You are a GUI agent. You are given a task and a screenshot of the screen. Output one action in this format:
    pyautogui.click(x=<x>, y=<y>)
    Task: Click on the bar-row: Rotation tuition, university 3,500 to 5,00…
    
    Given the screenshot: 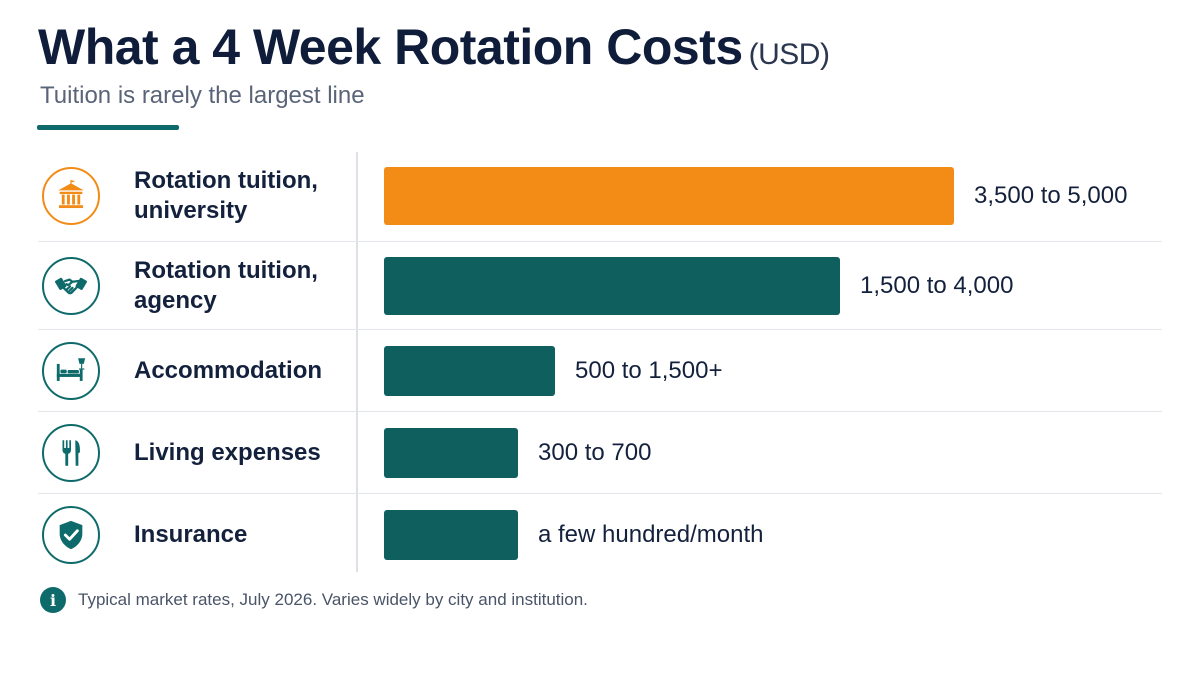 What is the action you would take?
    pyautogui.click(x=600, y=196)
    